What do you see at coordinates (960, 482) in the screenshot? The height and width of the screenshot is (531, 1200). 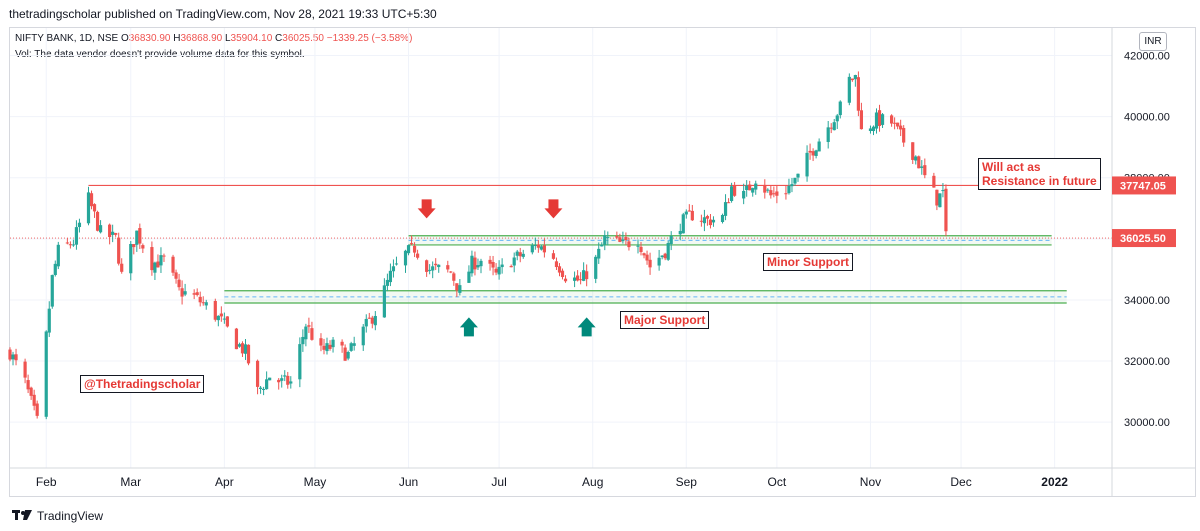 I see `x-tick-label: Dec` at bounding box center [960, 482].